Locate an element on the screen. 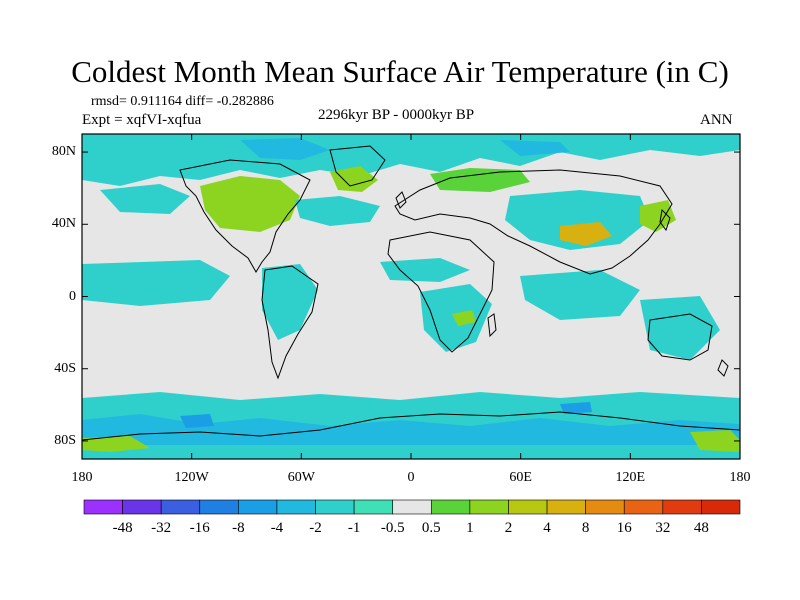 This screenshot has height=600, width=800. colorbar-label: 32 is located at coordinates (663, 528).